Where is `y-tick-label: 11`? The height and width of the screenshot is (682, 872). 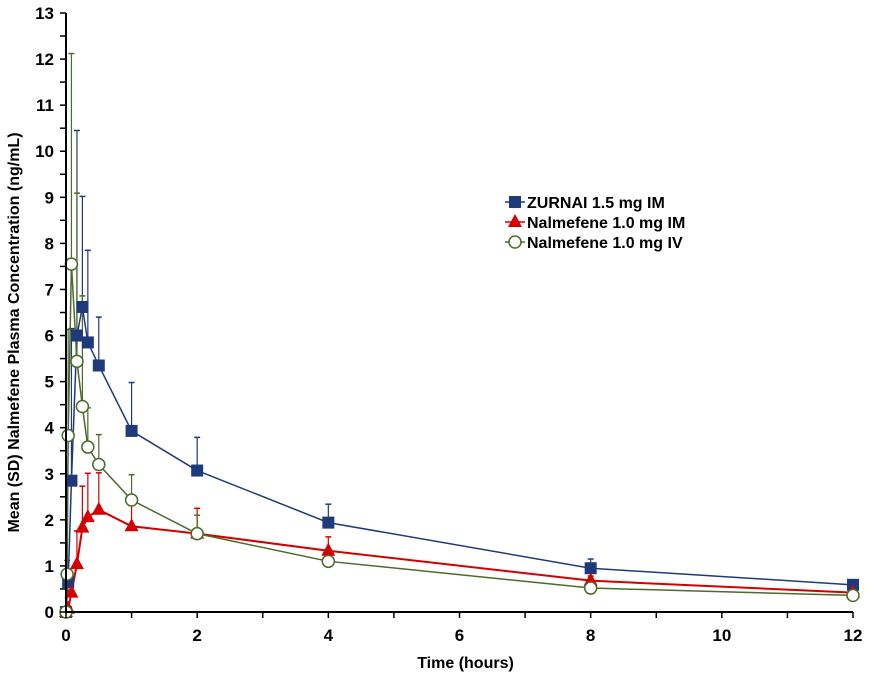
y-tick-label: 11 is located at coordinates (45, 105).